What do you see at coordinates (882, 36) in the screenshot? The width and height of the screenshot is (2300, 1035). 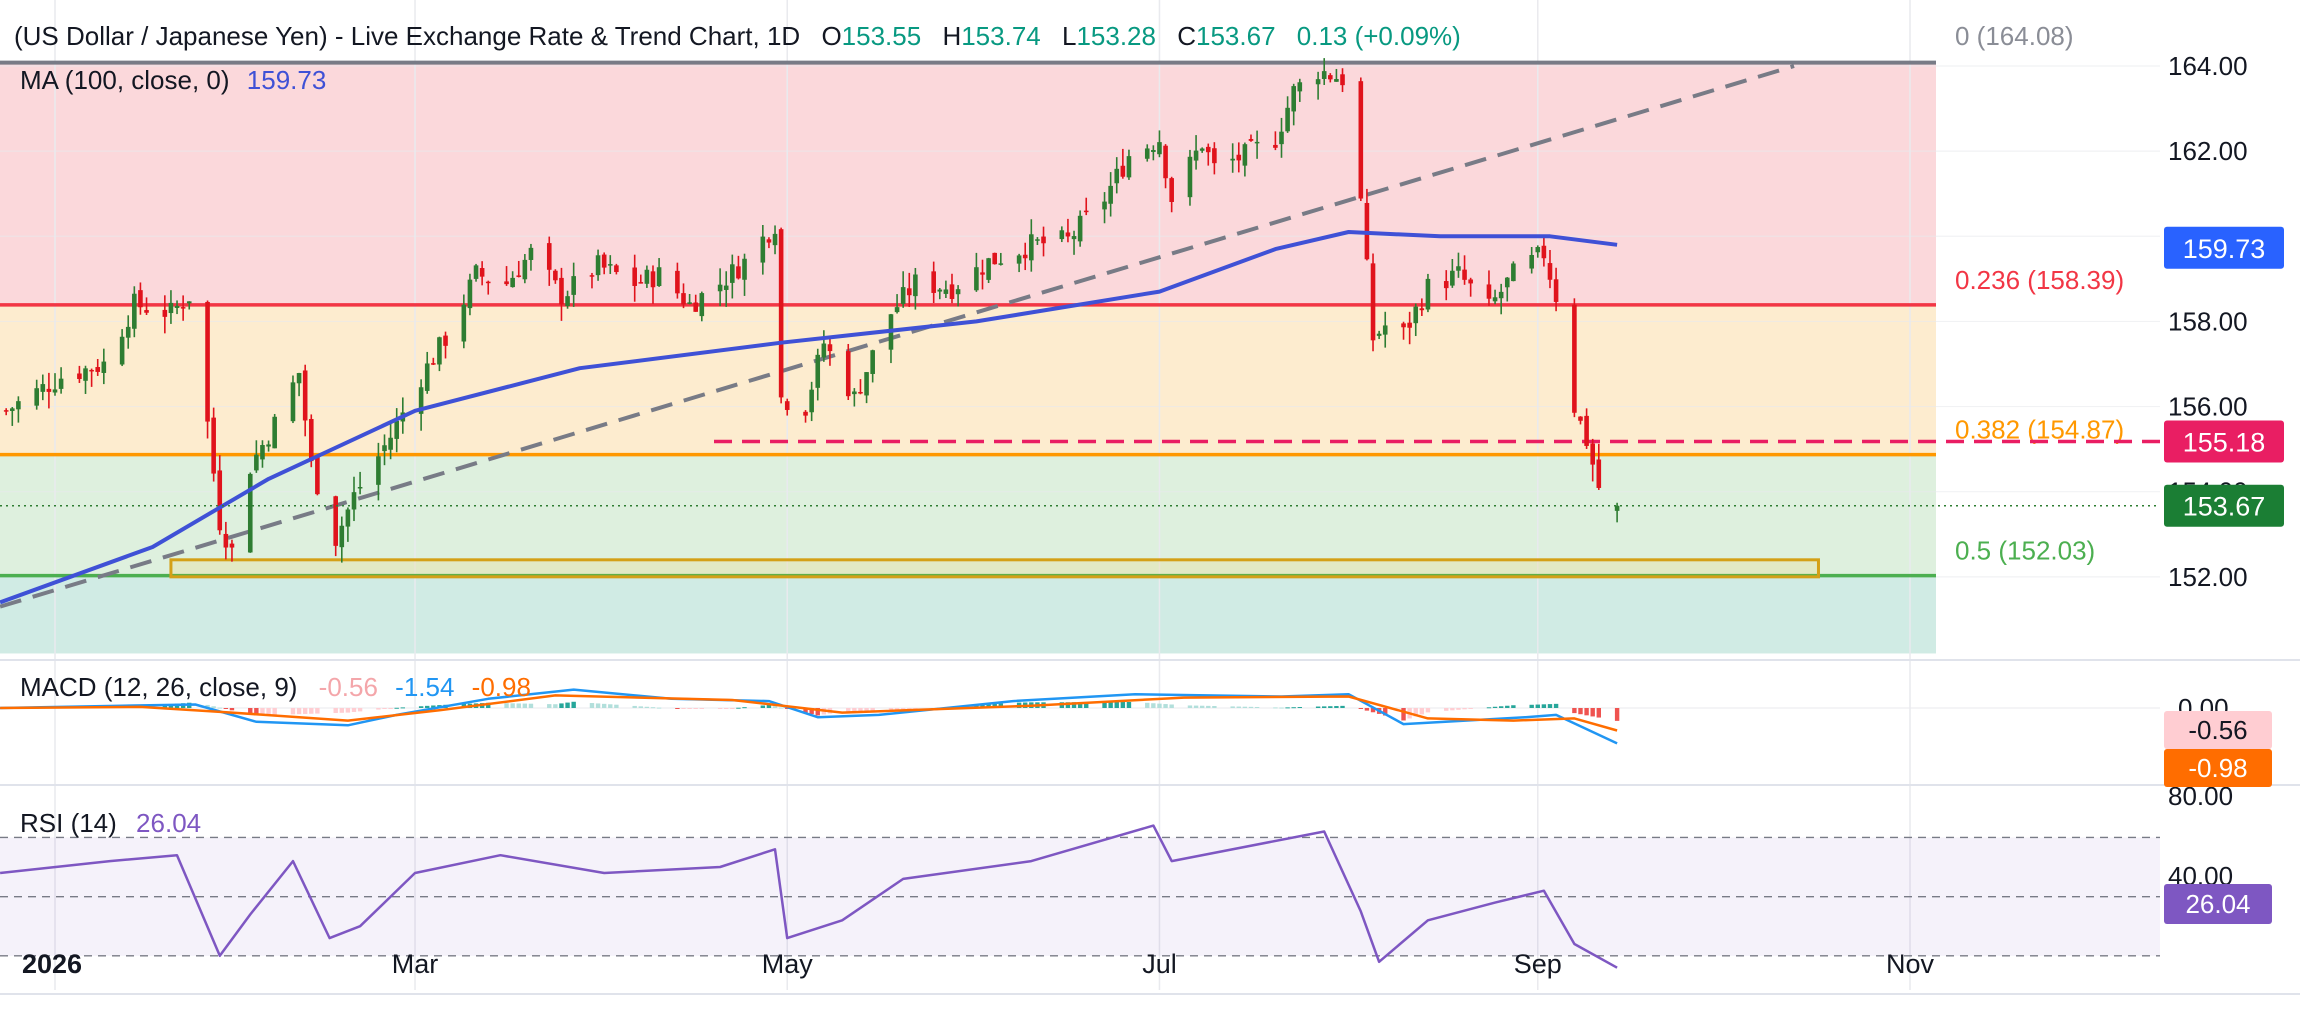 I see `open-value: 153.55` at bounding box center [882, 36].